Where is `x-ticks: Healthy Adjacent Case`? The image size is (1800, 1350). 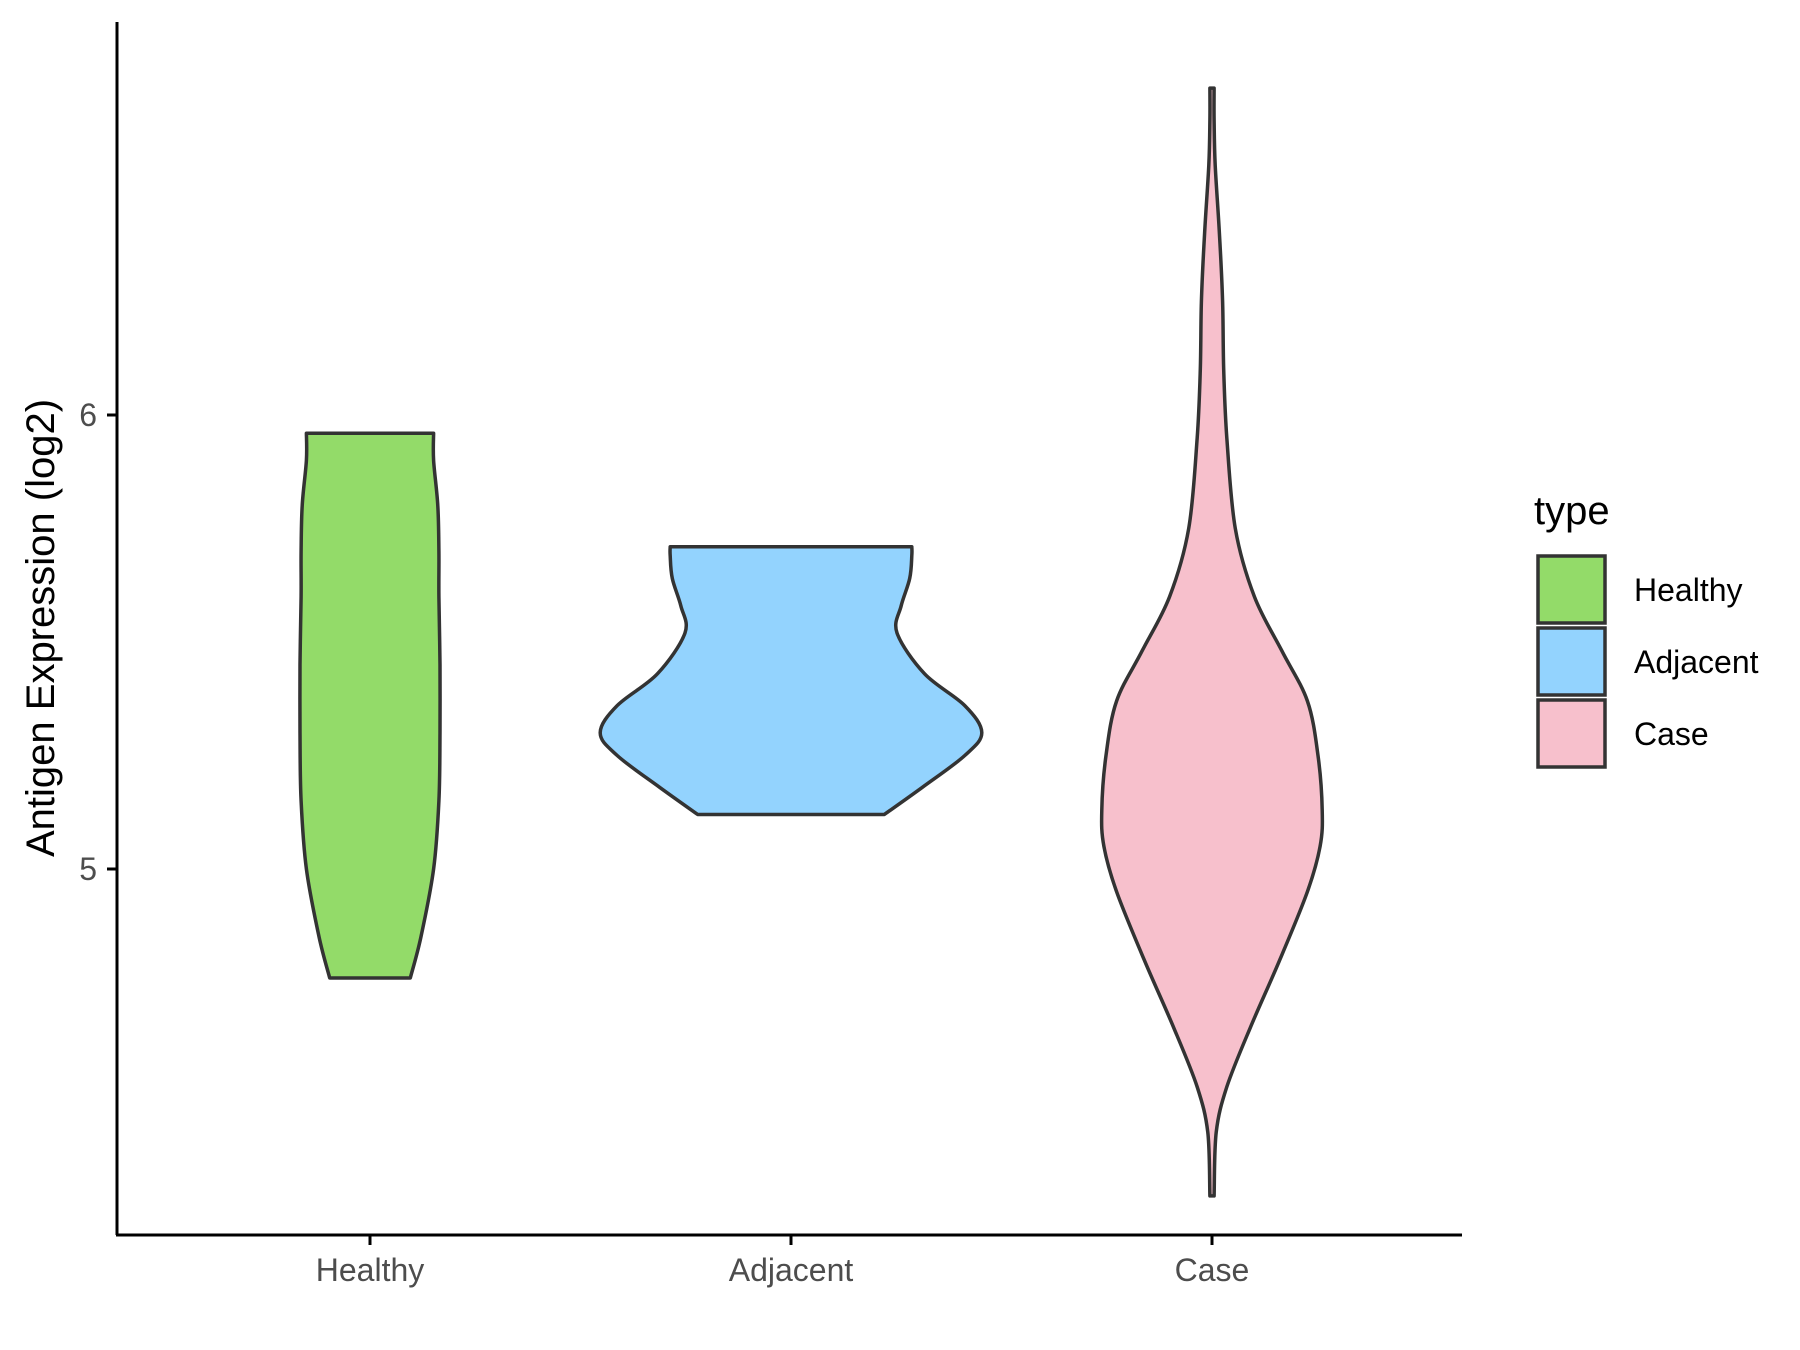 x-ticks: Healthy Adjacent Case is located at coordinates (783, 1261).